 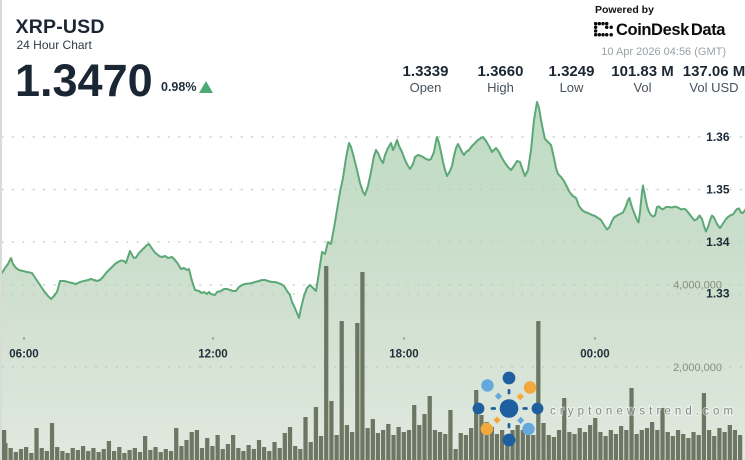 What do you see at coordinates (643, 412) in the screenshot?
I see `svg-text: cryptonewstrend.com` at bounding box center [643, 412].